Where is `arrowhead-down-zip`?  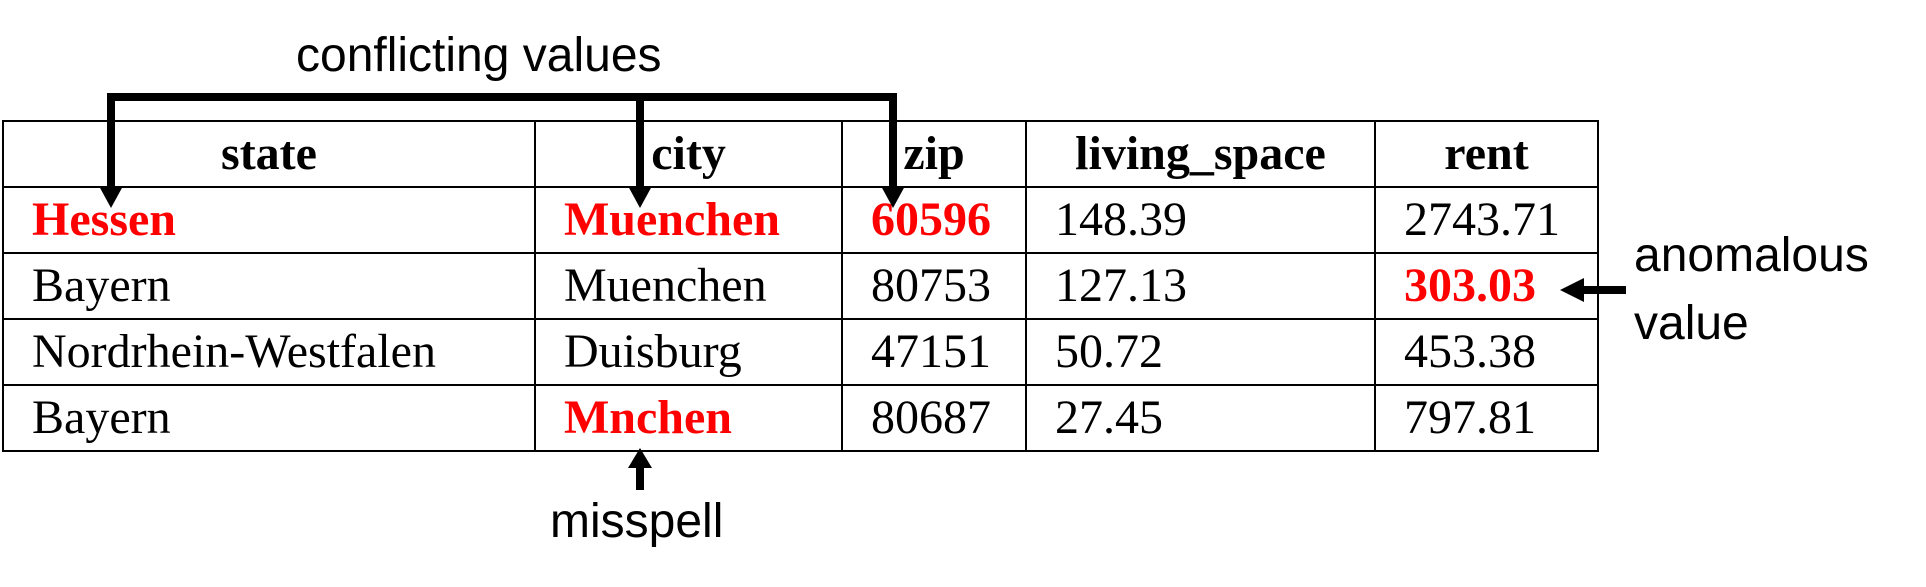 arrowhead-down-zip is located at coordinates (893, 197).